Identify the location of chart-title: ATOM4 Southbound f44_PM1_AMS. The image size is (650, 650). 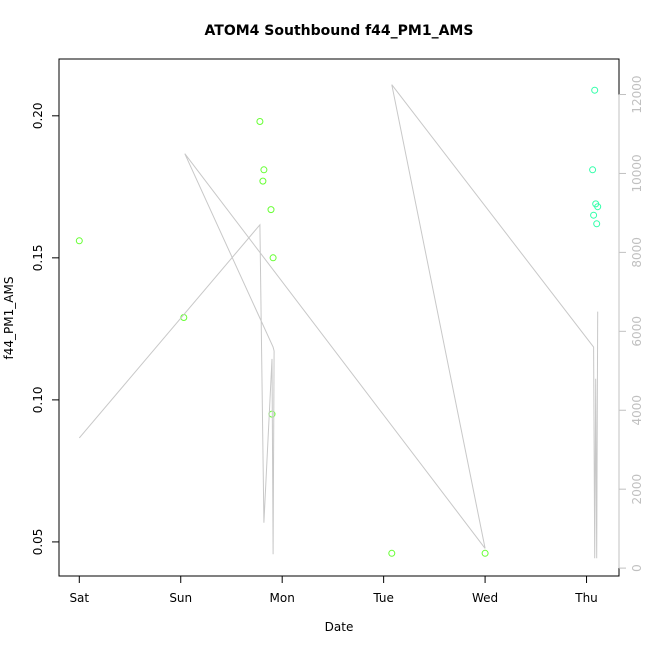
(339, 31).